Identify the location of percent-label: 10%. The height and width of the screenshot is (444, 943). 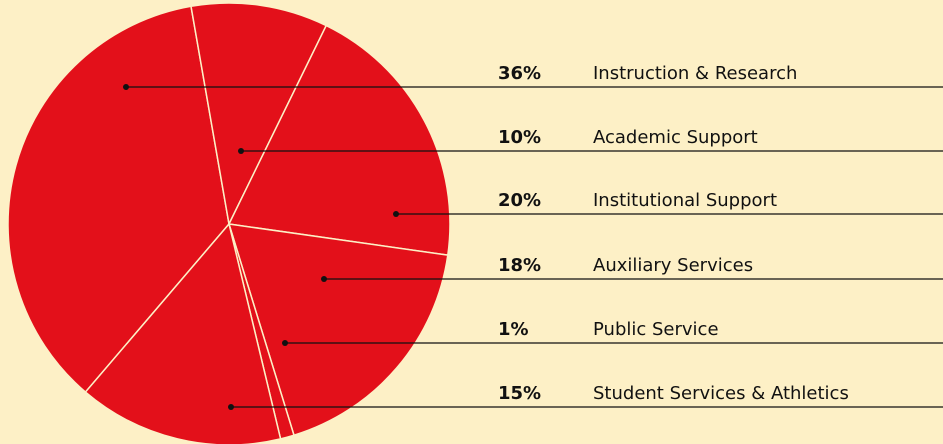
(519, 137).